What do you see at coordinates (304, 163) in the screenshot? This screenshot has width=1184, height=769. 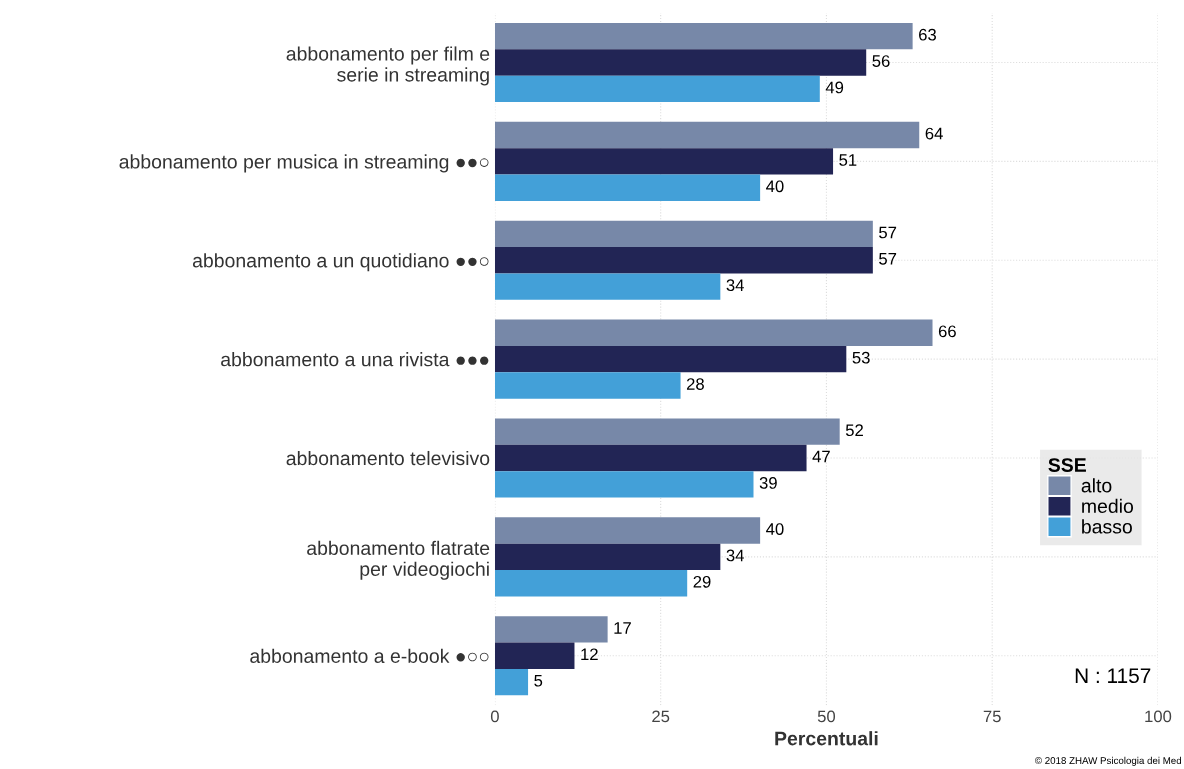 I see `y-tick-label: abbonamento per musica in streaming ●●○` at bounding box center [304, 163].